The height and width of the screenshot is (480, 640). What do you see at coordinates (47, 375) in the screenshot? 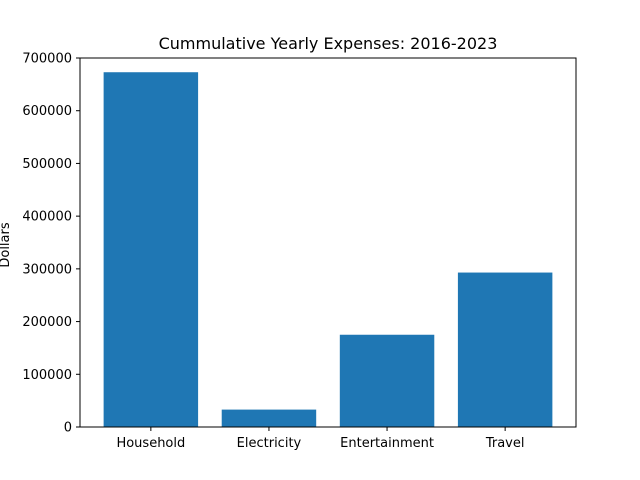
I see `y-tick-label: 100000` at bounding box center [47, 375].